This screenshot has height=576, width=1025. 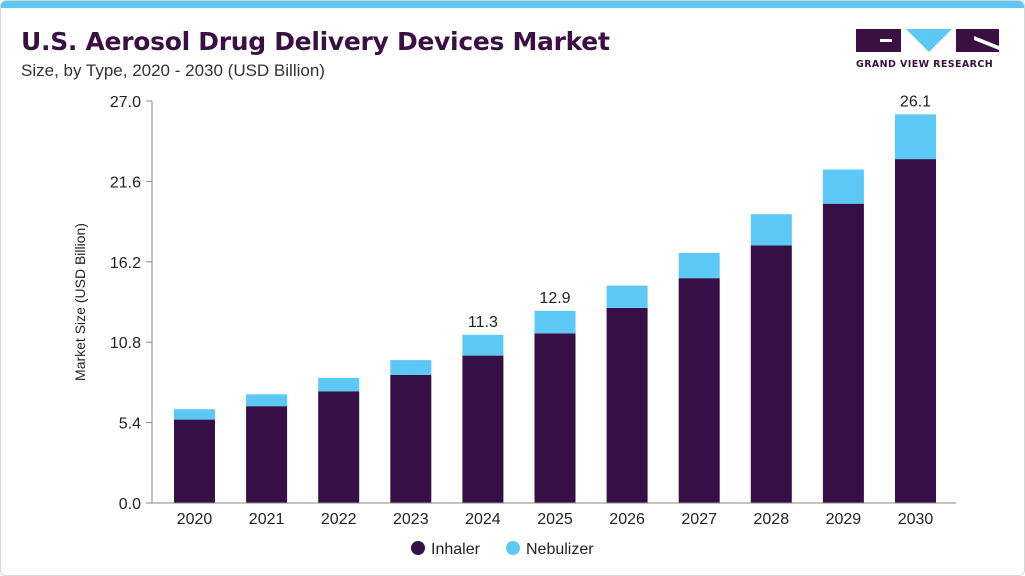 What do you see at coordinates (627, 405) in the screenshot?
I see `bar-inhaler-2026` at bounding box center [627, 405].